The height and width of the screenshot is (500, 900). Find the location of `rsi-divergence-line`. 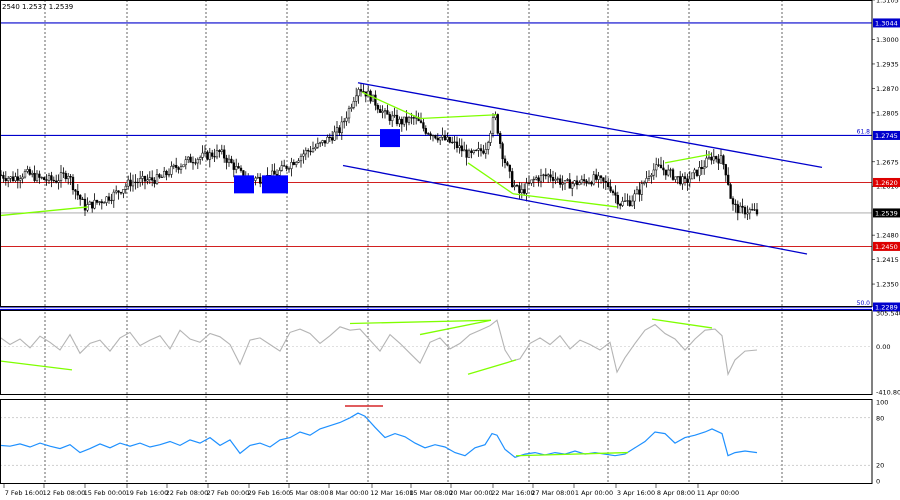

rsi-divergence-line is located at coordinates (572, 454).